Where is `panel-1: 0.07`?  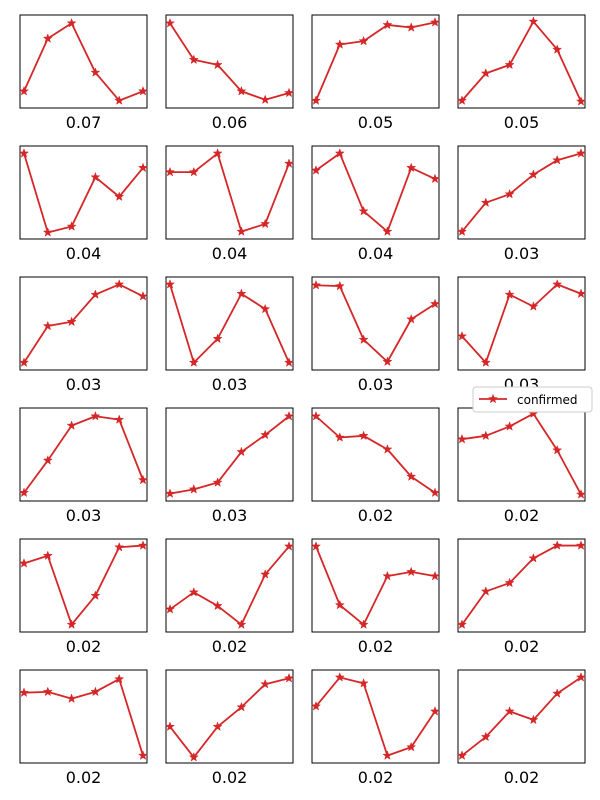 panel-1: 0.07 is located at coordinates (83, 73).